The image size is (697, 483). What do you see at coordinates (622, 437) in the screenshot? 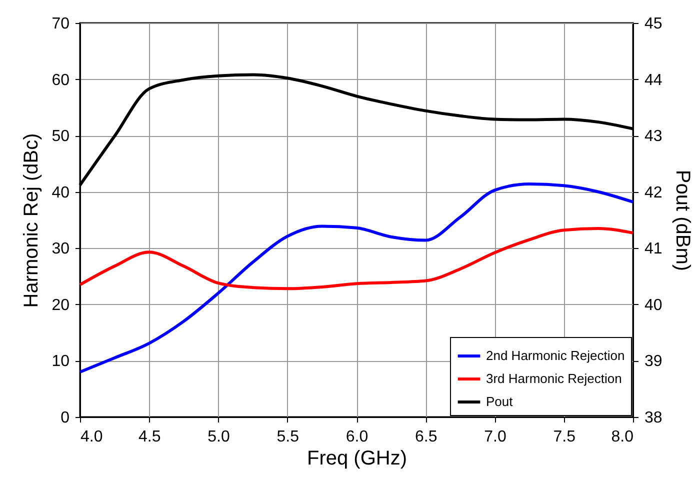
I see `x-tick-label: 8.0` at bounding box center [622, 437].